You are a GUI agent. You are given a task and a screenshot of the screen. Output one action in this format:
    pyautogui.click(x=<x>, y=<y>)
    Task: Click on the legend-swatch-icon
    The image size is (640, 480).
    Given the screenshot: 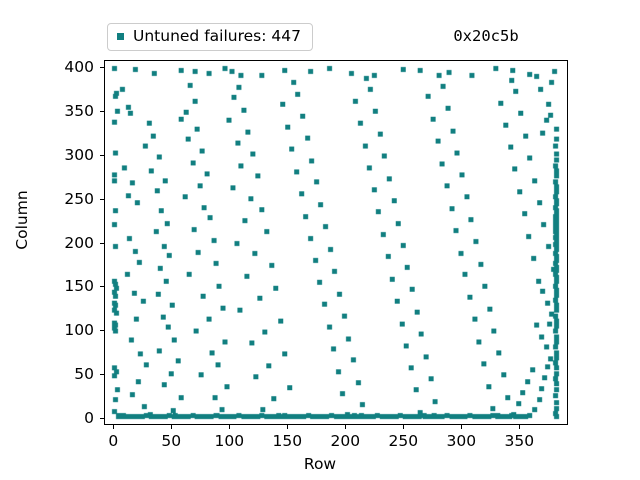 What is the action you would take?
    pyautogui.click(x=120, y=37)
    